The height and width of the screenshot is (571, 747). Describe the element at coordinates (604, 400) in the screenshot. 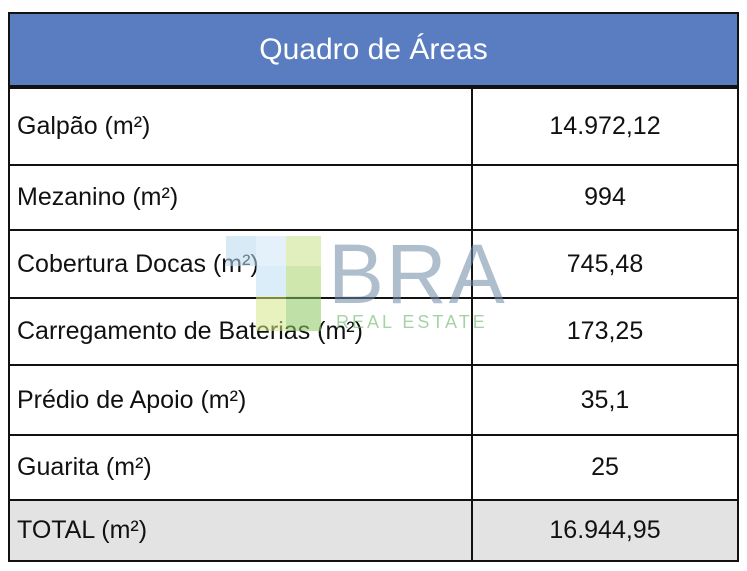

I see `row-value: 35,1` at that location.